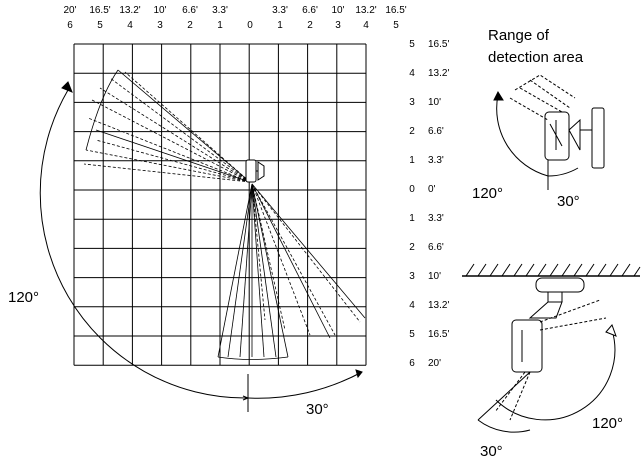 Image resolution: width=643 pixels, height=460 pixels. What do you see at coordinates (487, 193) in the screenshot?
I see `top-view-120-label: 120°` at bounding box center [487, 193].